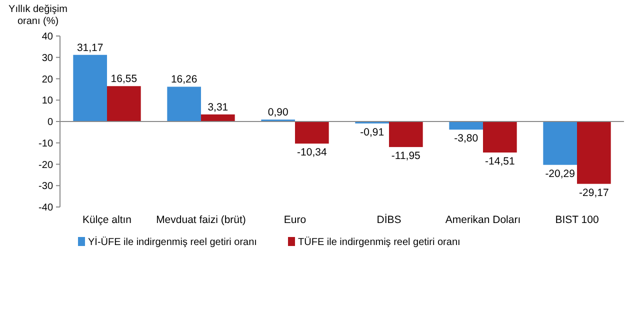  Describe the element at coordinates (201, 220) in the screenshot. I see `x-tick-label: Mevduat faizi (brüt)` at that location.